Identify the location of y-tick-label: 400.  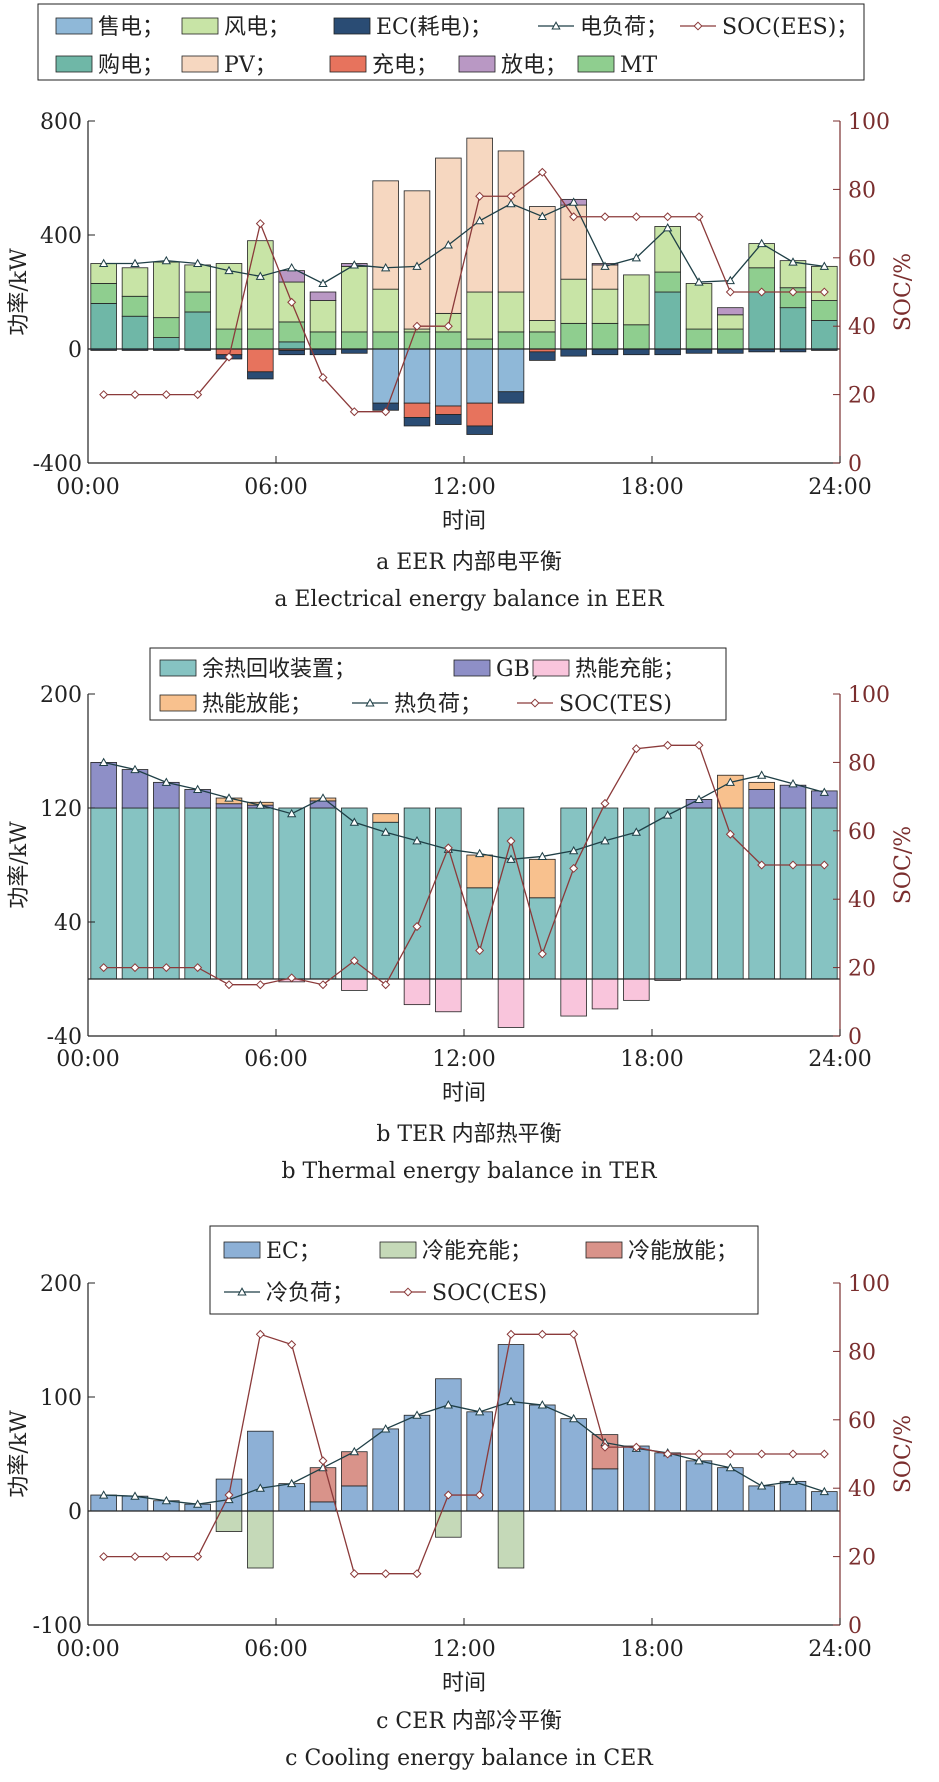
(61, 236).